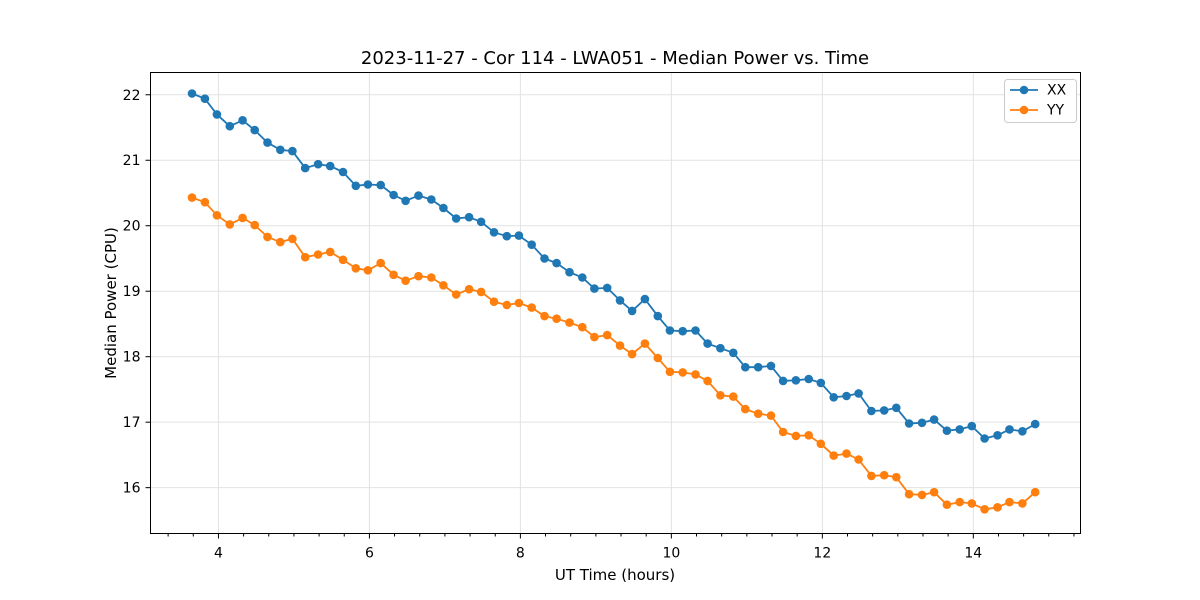 This screenshot has height=600, width=1200. Describe the element at coordinates (1055, 111) in the screenshot. I see `legend-label-yy: YY` at that location.